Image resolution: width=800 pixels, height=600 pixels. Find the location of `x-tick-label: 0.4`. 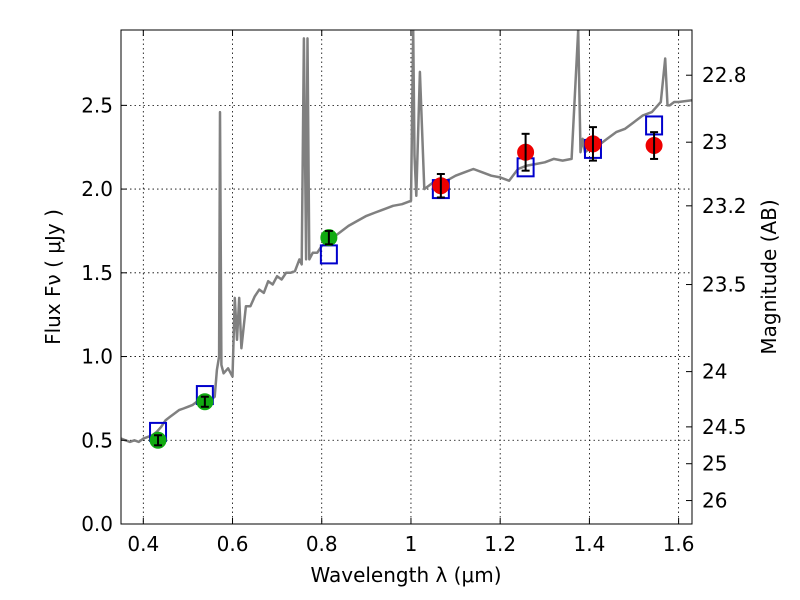

x-tick-label: 0.4 is located at coordinates (143, 544).